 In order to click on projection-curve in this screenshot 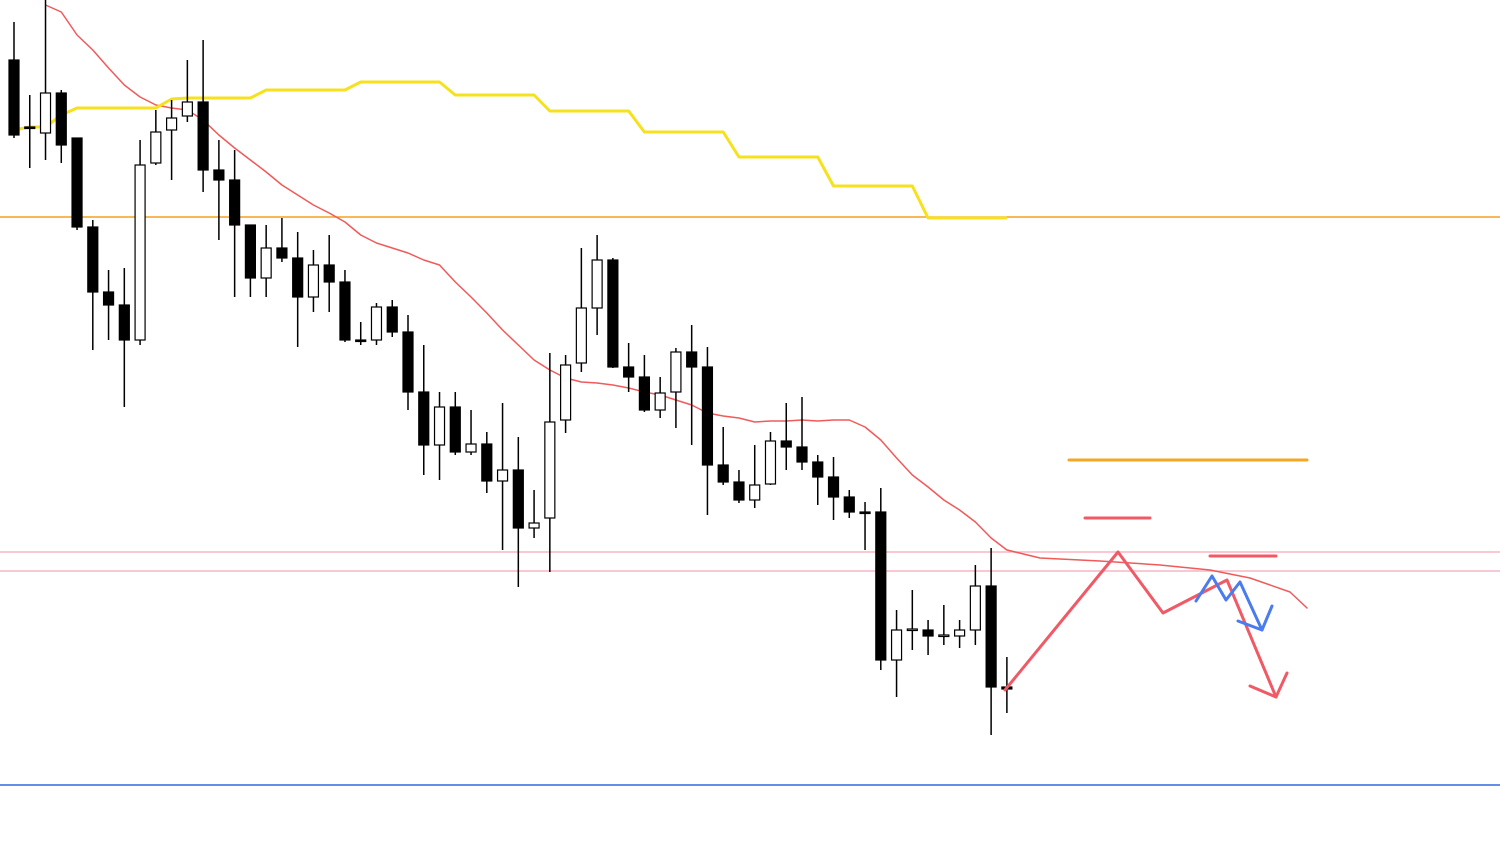, I will do `click(1157, 579)`.